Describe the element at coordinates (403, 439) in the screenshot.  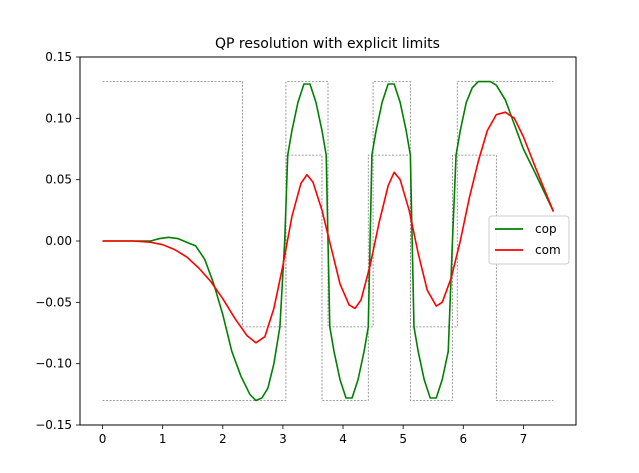
I see `x-tick-label: 5` at that location.